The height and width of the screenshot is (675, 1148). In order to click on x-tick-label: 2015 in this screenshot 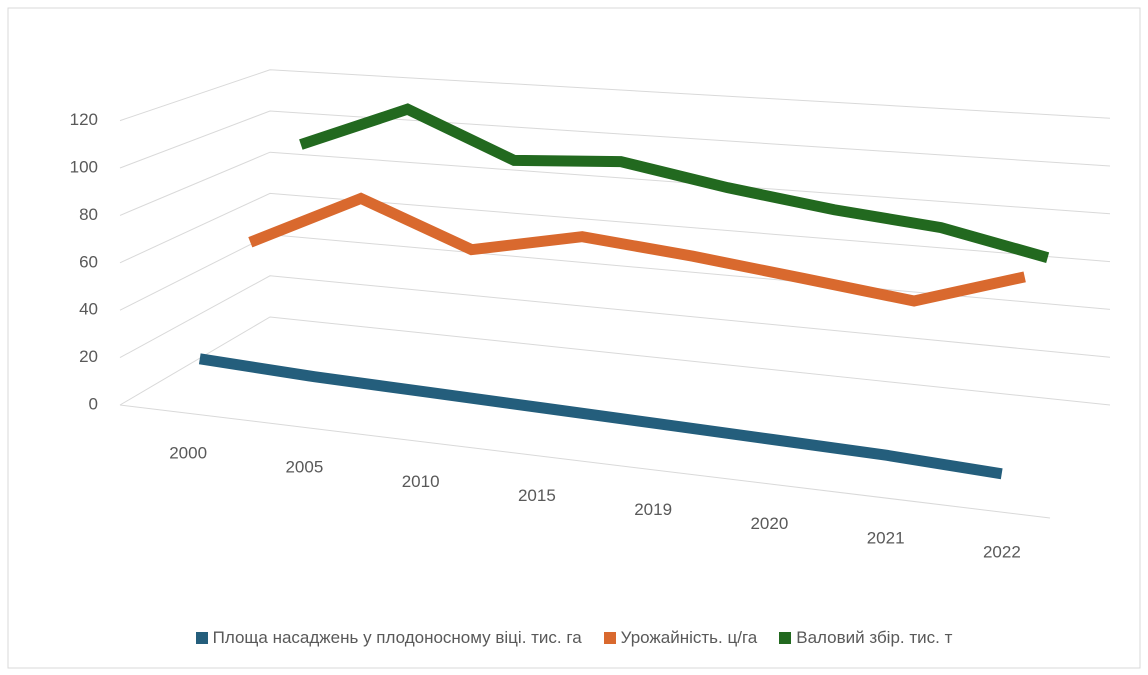, I will do `click(537, 495)`.